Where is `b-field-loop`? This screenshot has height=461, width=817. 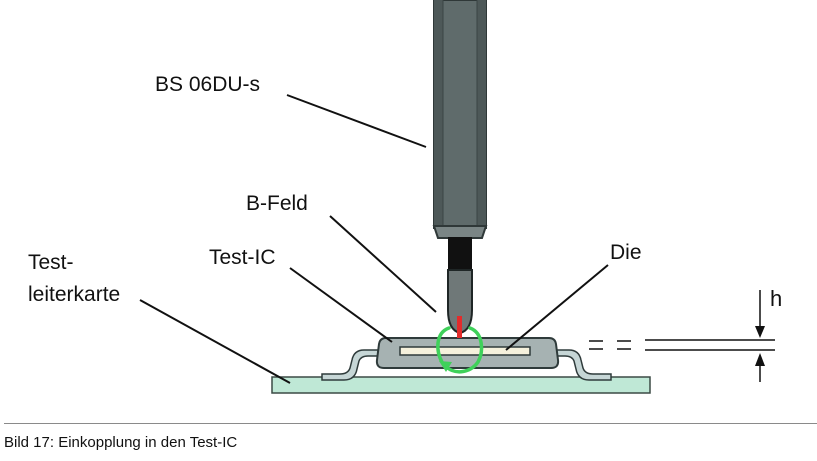
b-field-loop is located at coordinates (460, 350).